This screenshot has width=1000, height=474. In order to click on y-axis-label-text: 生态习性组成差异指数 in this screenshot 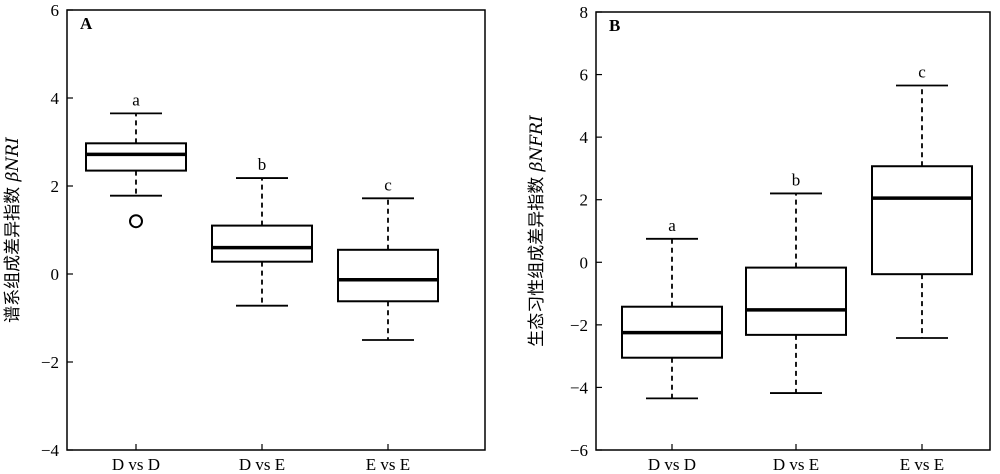, I will do `click(537, 258)`.